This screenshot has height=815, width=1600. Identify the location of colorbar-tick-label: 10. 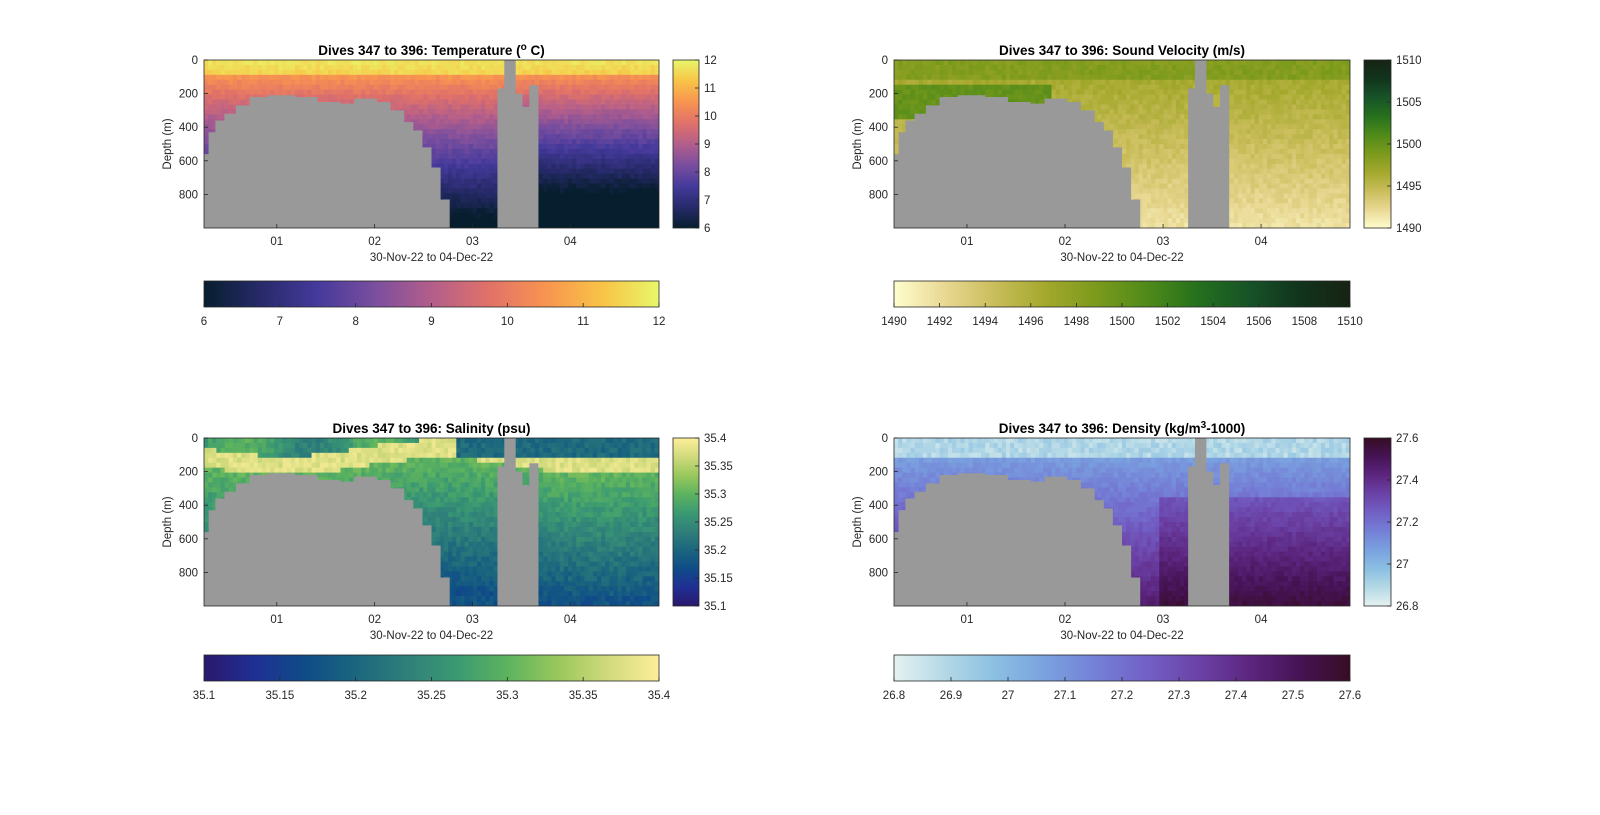
(507, 322).